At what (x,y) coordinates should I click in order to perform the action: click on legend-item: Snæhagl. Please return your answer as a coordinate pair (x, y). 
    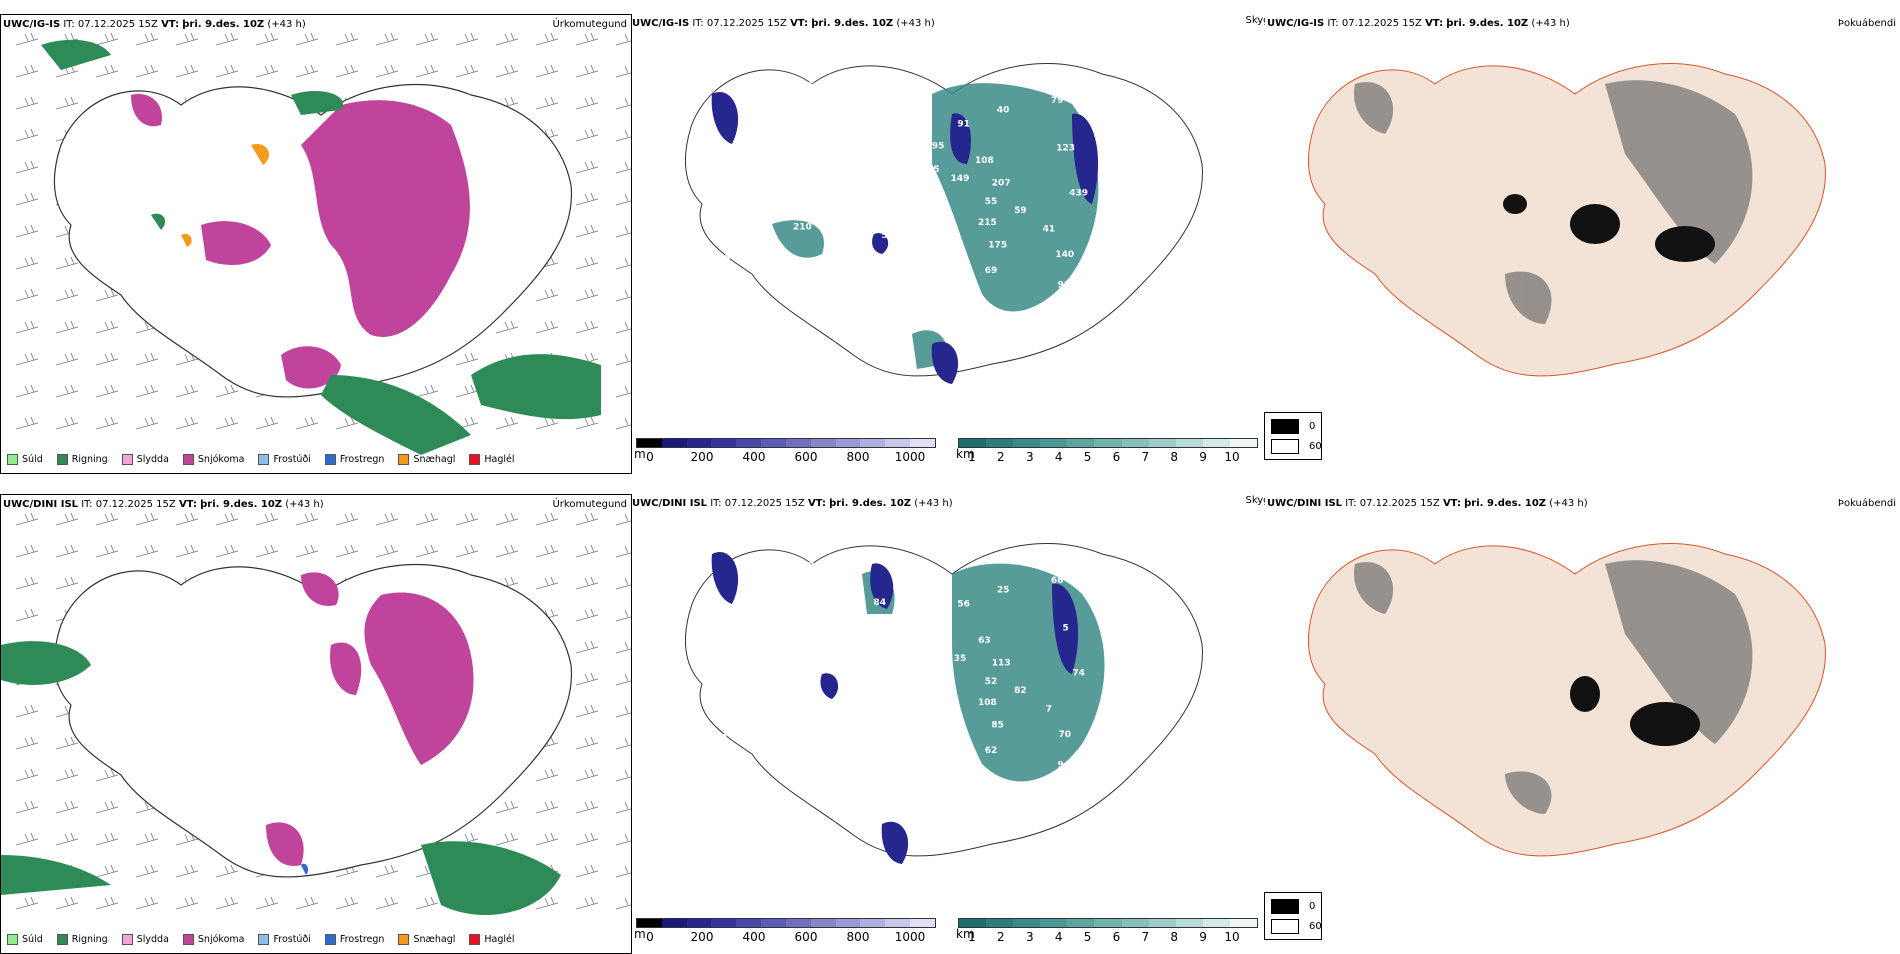
    Looking at the image, I should click on (426, 939).